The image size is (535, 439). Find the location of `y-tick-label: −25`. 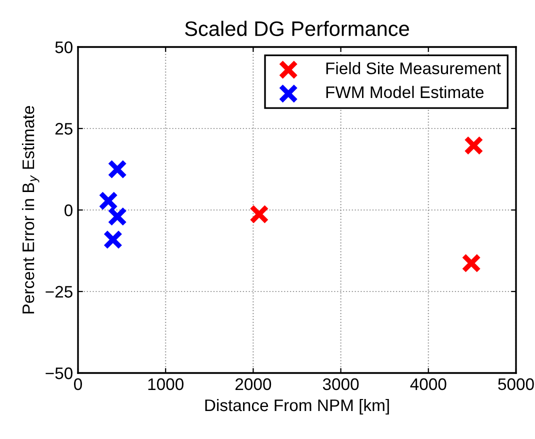

y-tick-label: −25 is located at coordinates (59, 292).